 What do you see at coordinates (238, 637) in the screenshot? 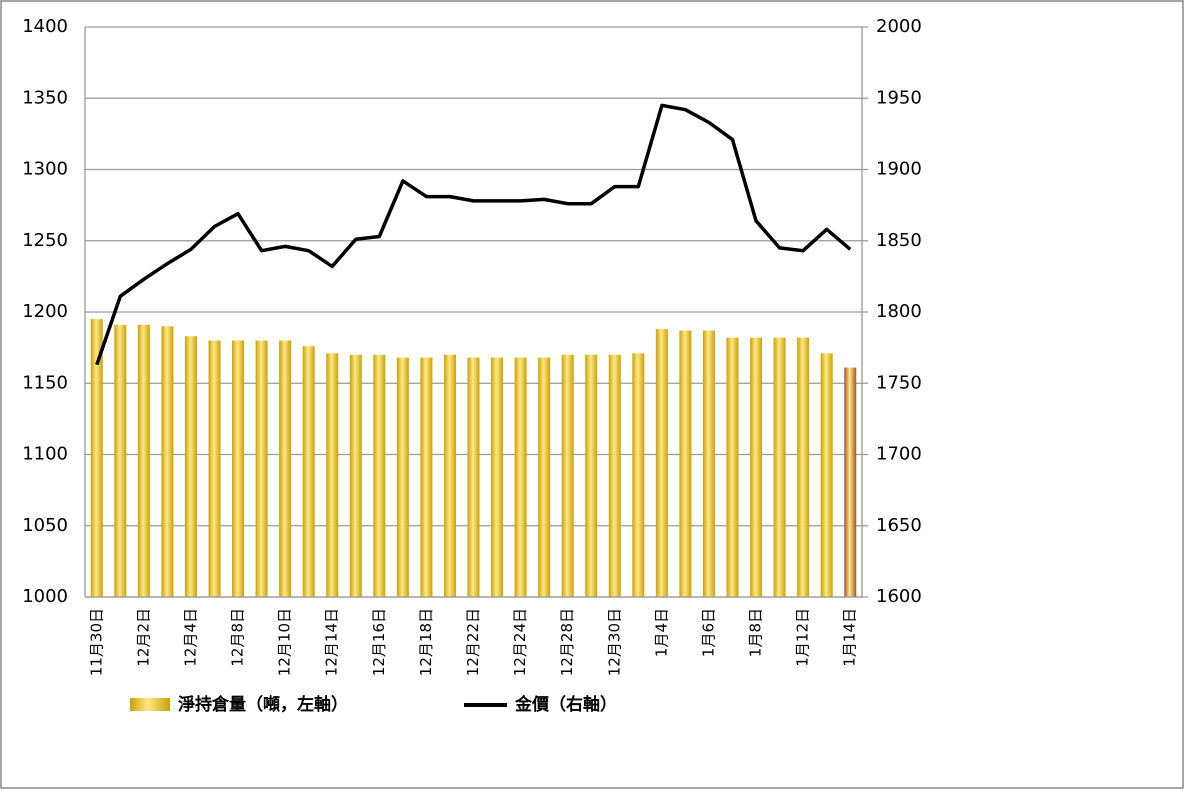
I see `x-tick-label: 12月8日` at bounding box center [238, 637].